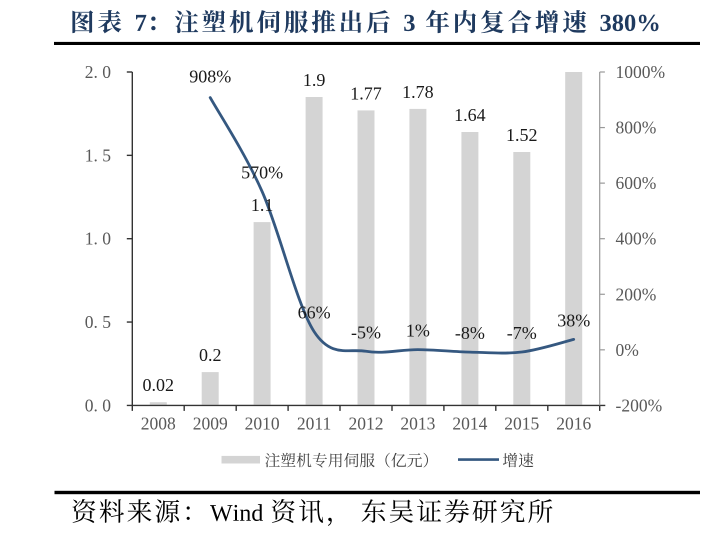 The image size is (727, 538). I want to click on svg-text: 0. 5, so click(98, 322).